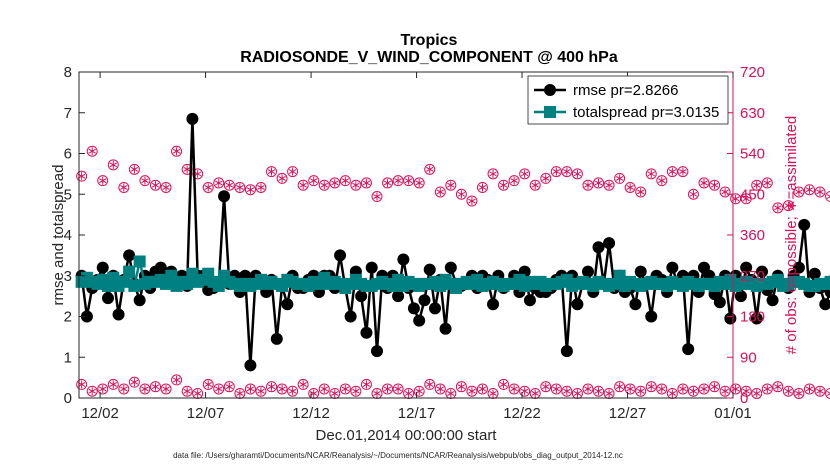 The height and width of the screenshot is (470, 830). What do you see at coordinates (744, 398) in the screenshot?
I see `y2-tick-label: 0` at bounding box center [744, 398].